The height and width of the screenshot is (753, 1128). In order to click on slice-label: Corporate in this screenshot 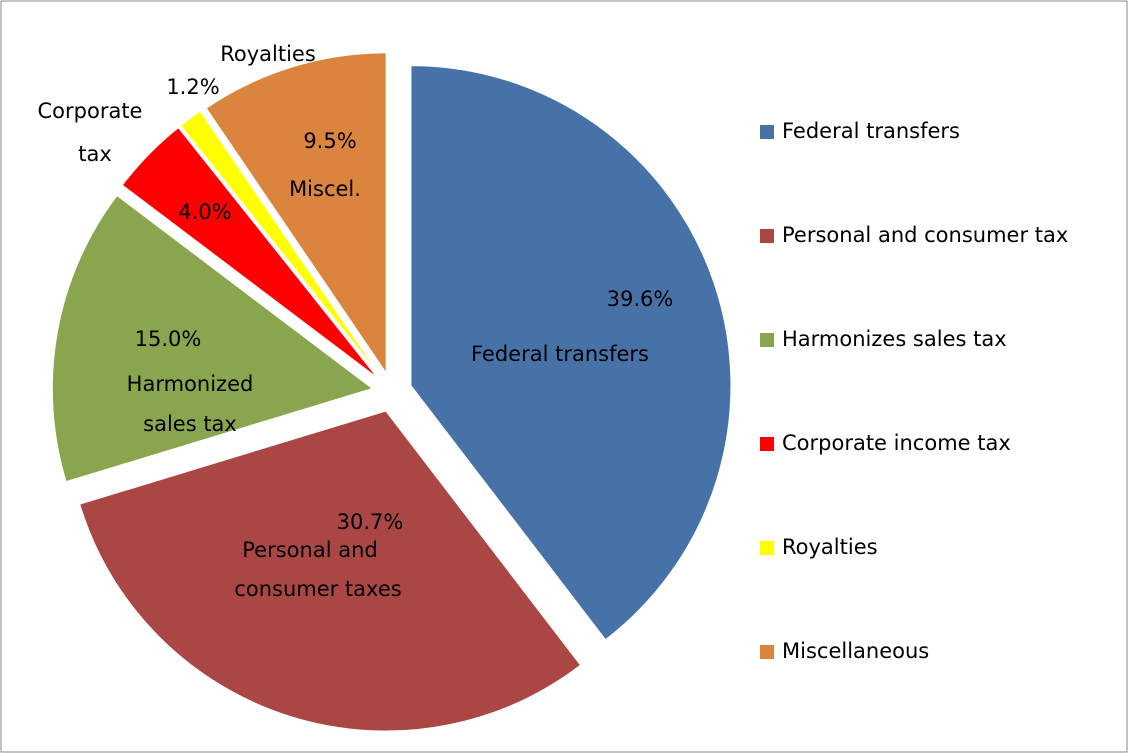, I will do `click(90, 111)`.